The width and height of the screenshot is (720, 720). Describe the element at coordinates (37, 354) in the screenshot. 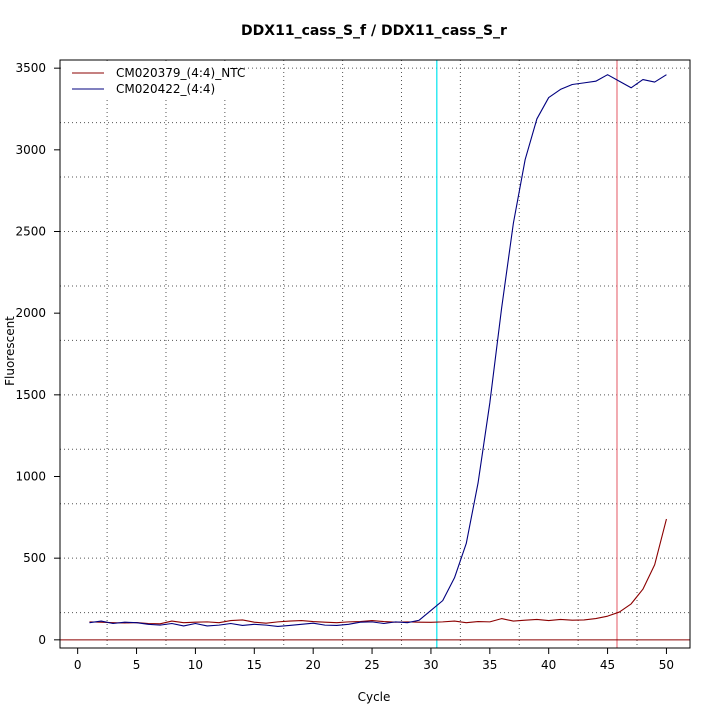

I see `y-axis: 0 500 1000 1500 2000 2500 3000 3500` at that location.